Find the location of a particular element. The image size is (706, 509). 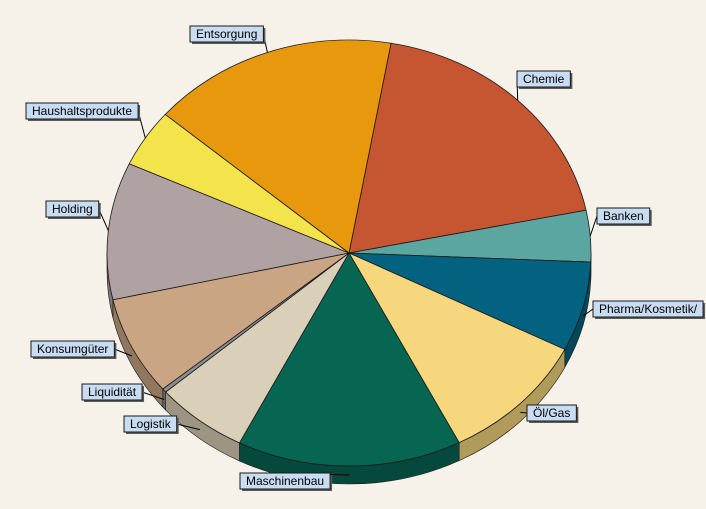

slice-label-holding: Holding is located at coordinates (77, 215).